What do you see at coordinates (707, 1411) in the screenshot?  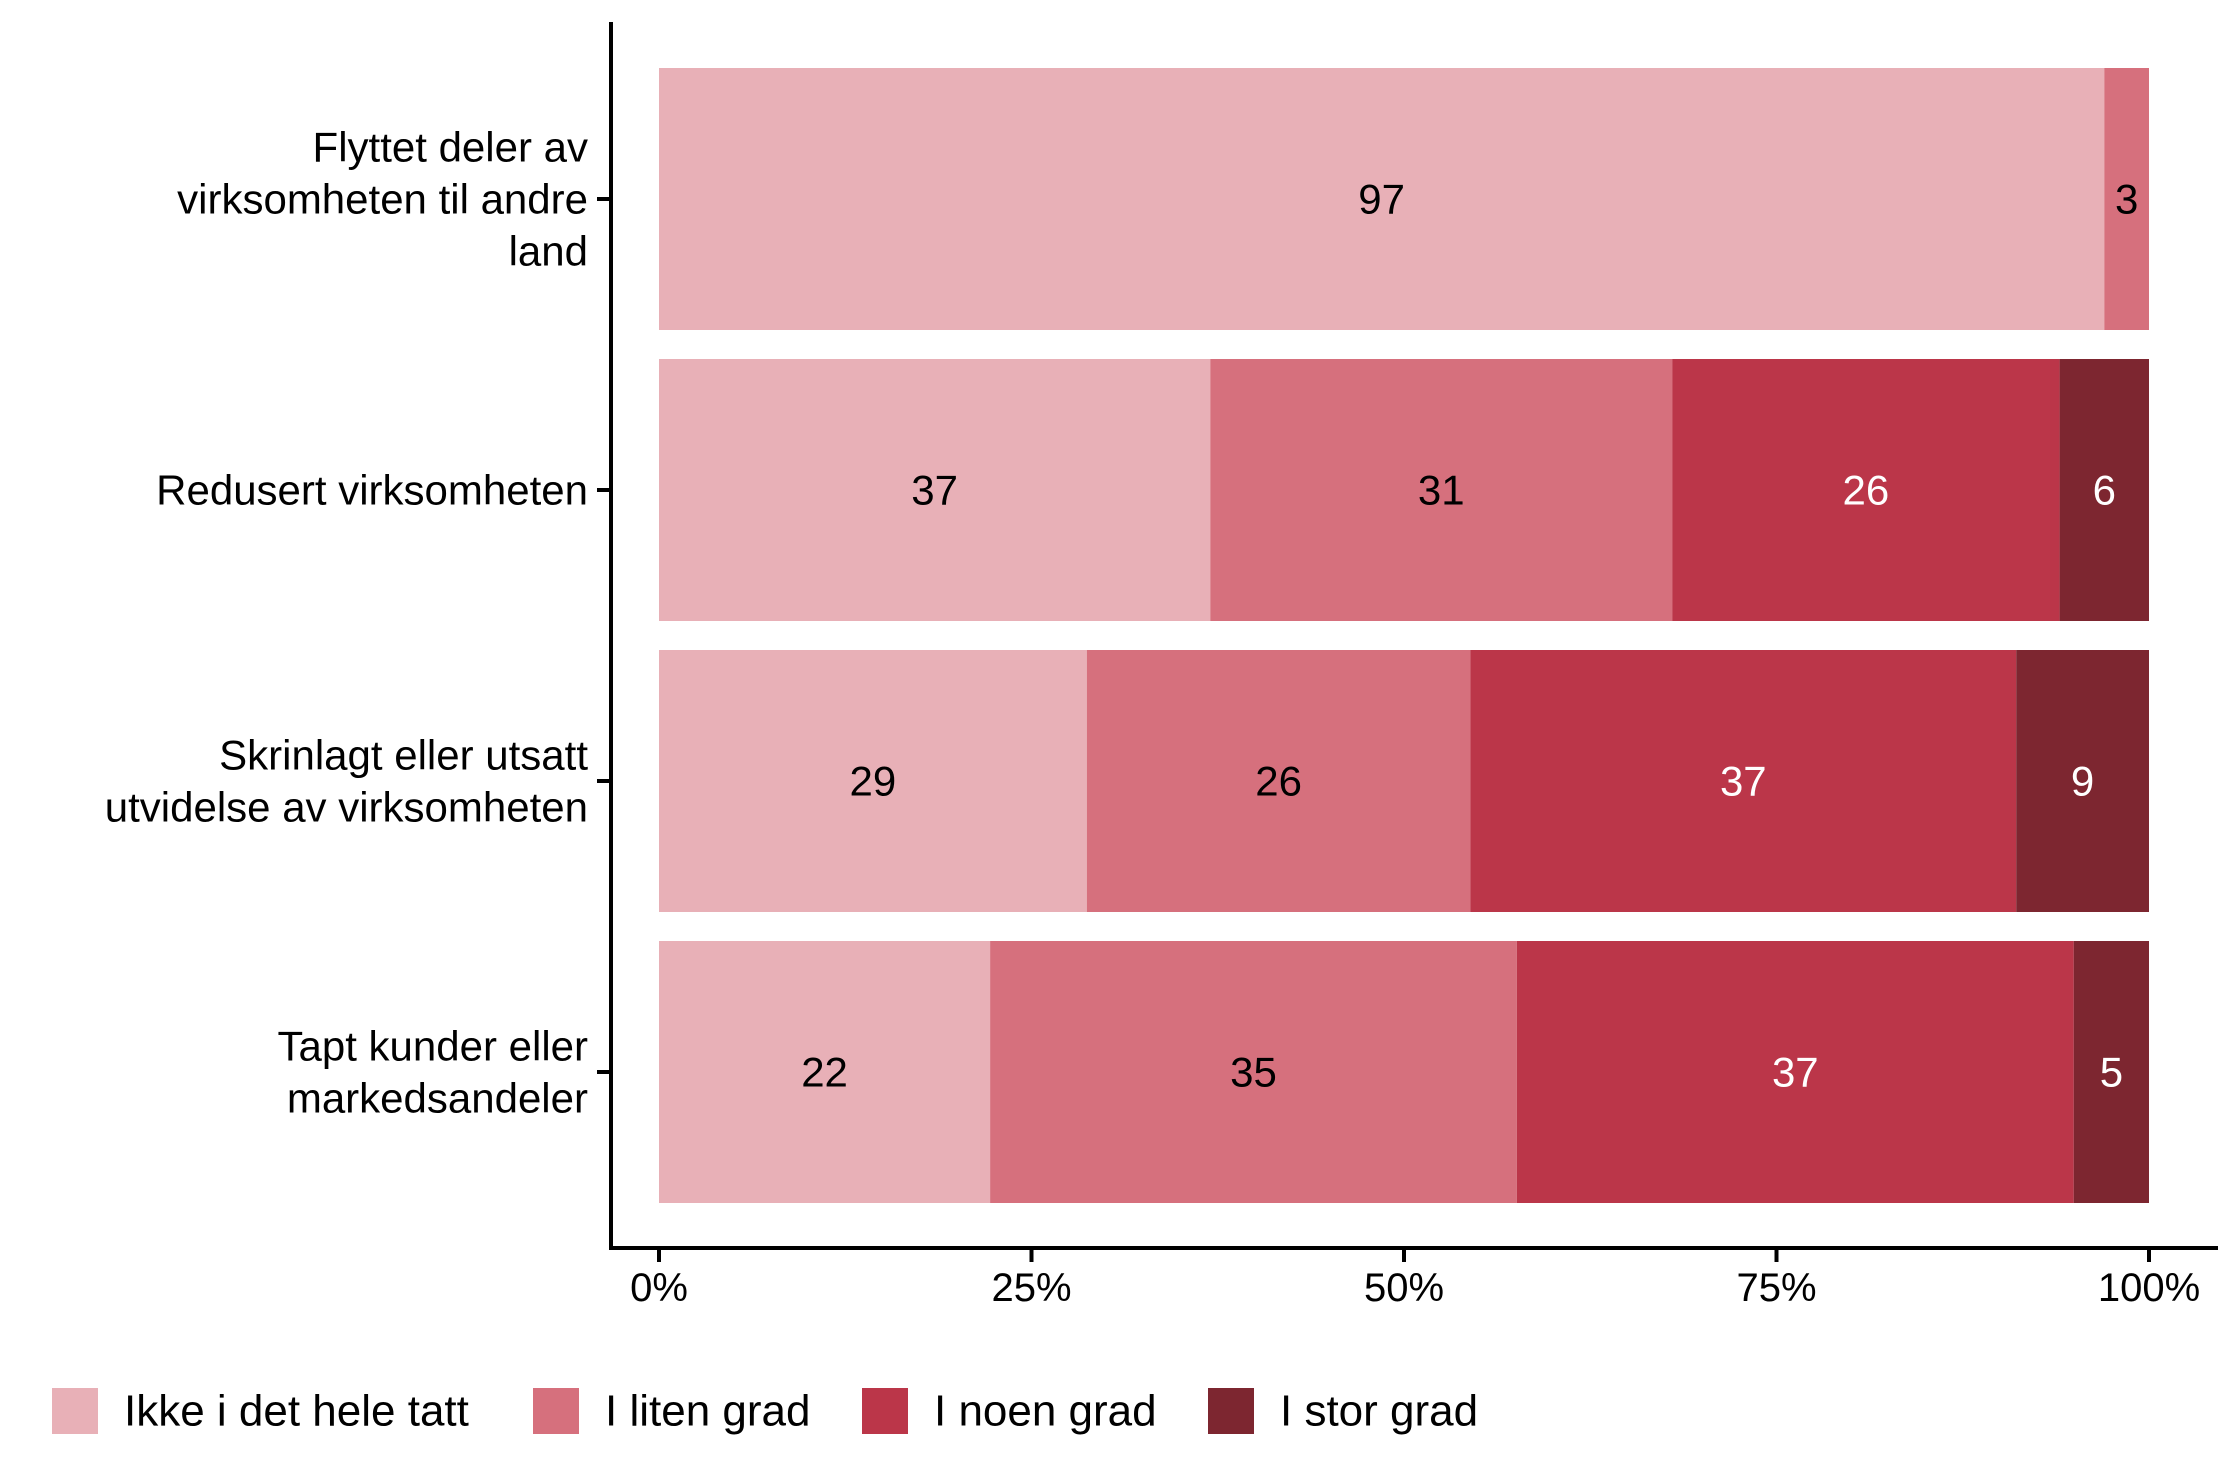 I see `legend-label: I liten grad` at bounding box center [707, 1411].